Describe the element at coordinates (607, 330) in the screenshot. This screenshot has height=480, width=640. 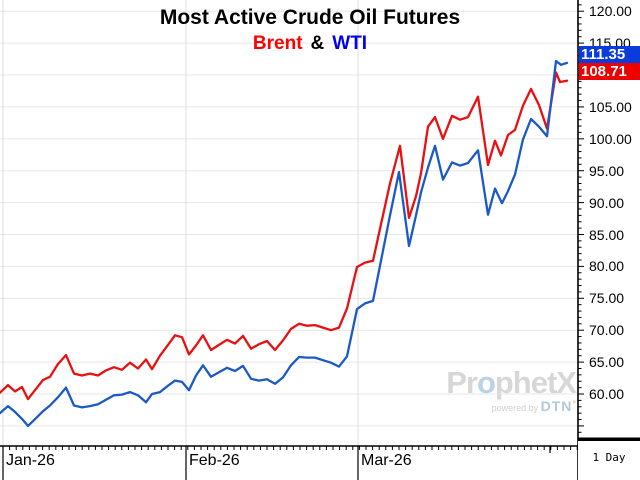
I see `y-axis-label: 70.00` at that location.